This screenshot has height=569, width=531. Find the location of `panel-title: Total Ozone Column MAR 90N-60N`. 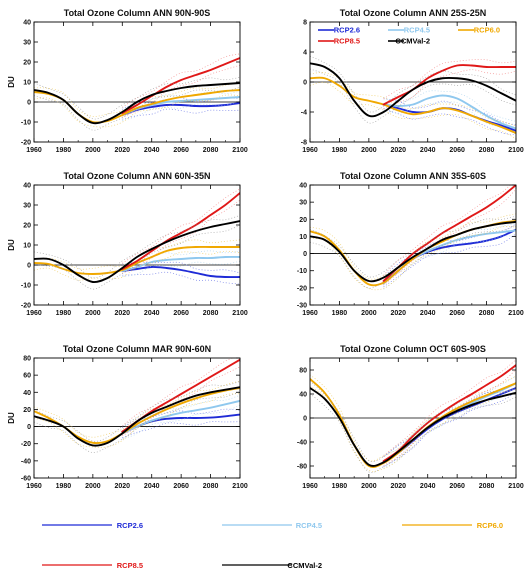

panel-title: Total Ozone Column MAR 90N-60N is located at coordinates (137, 349).